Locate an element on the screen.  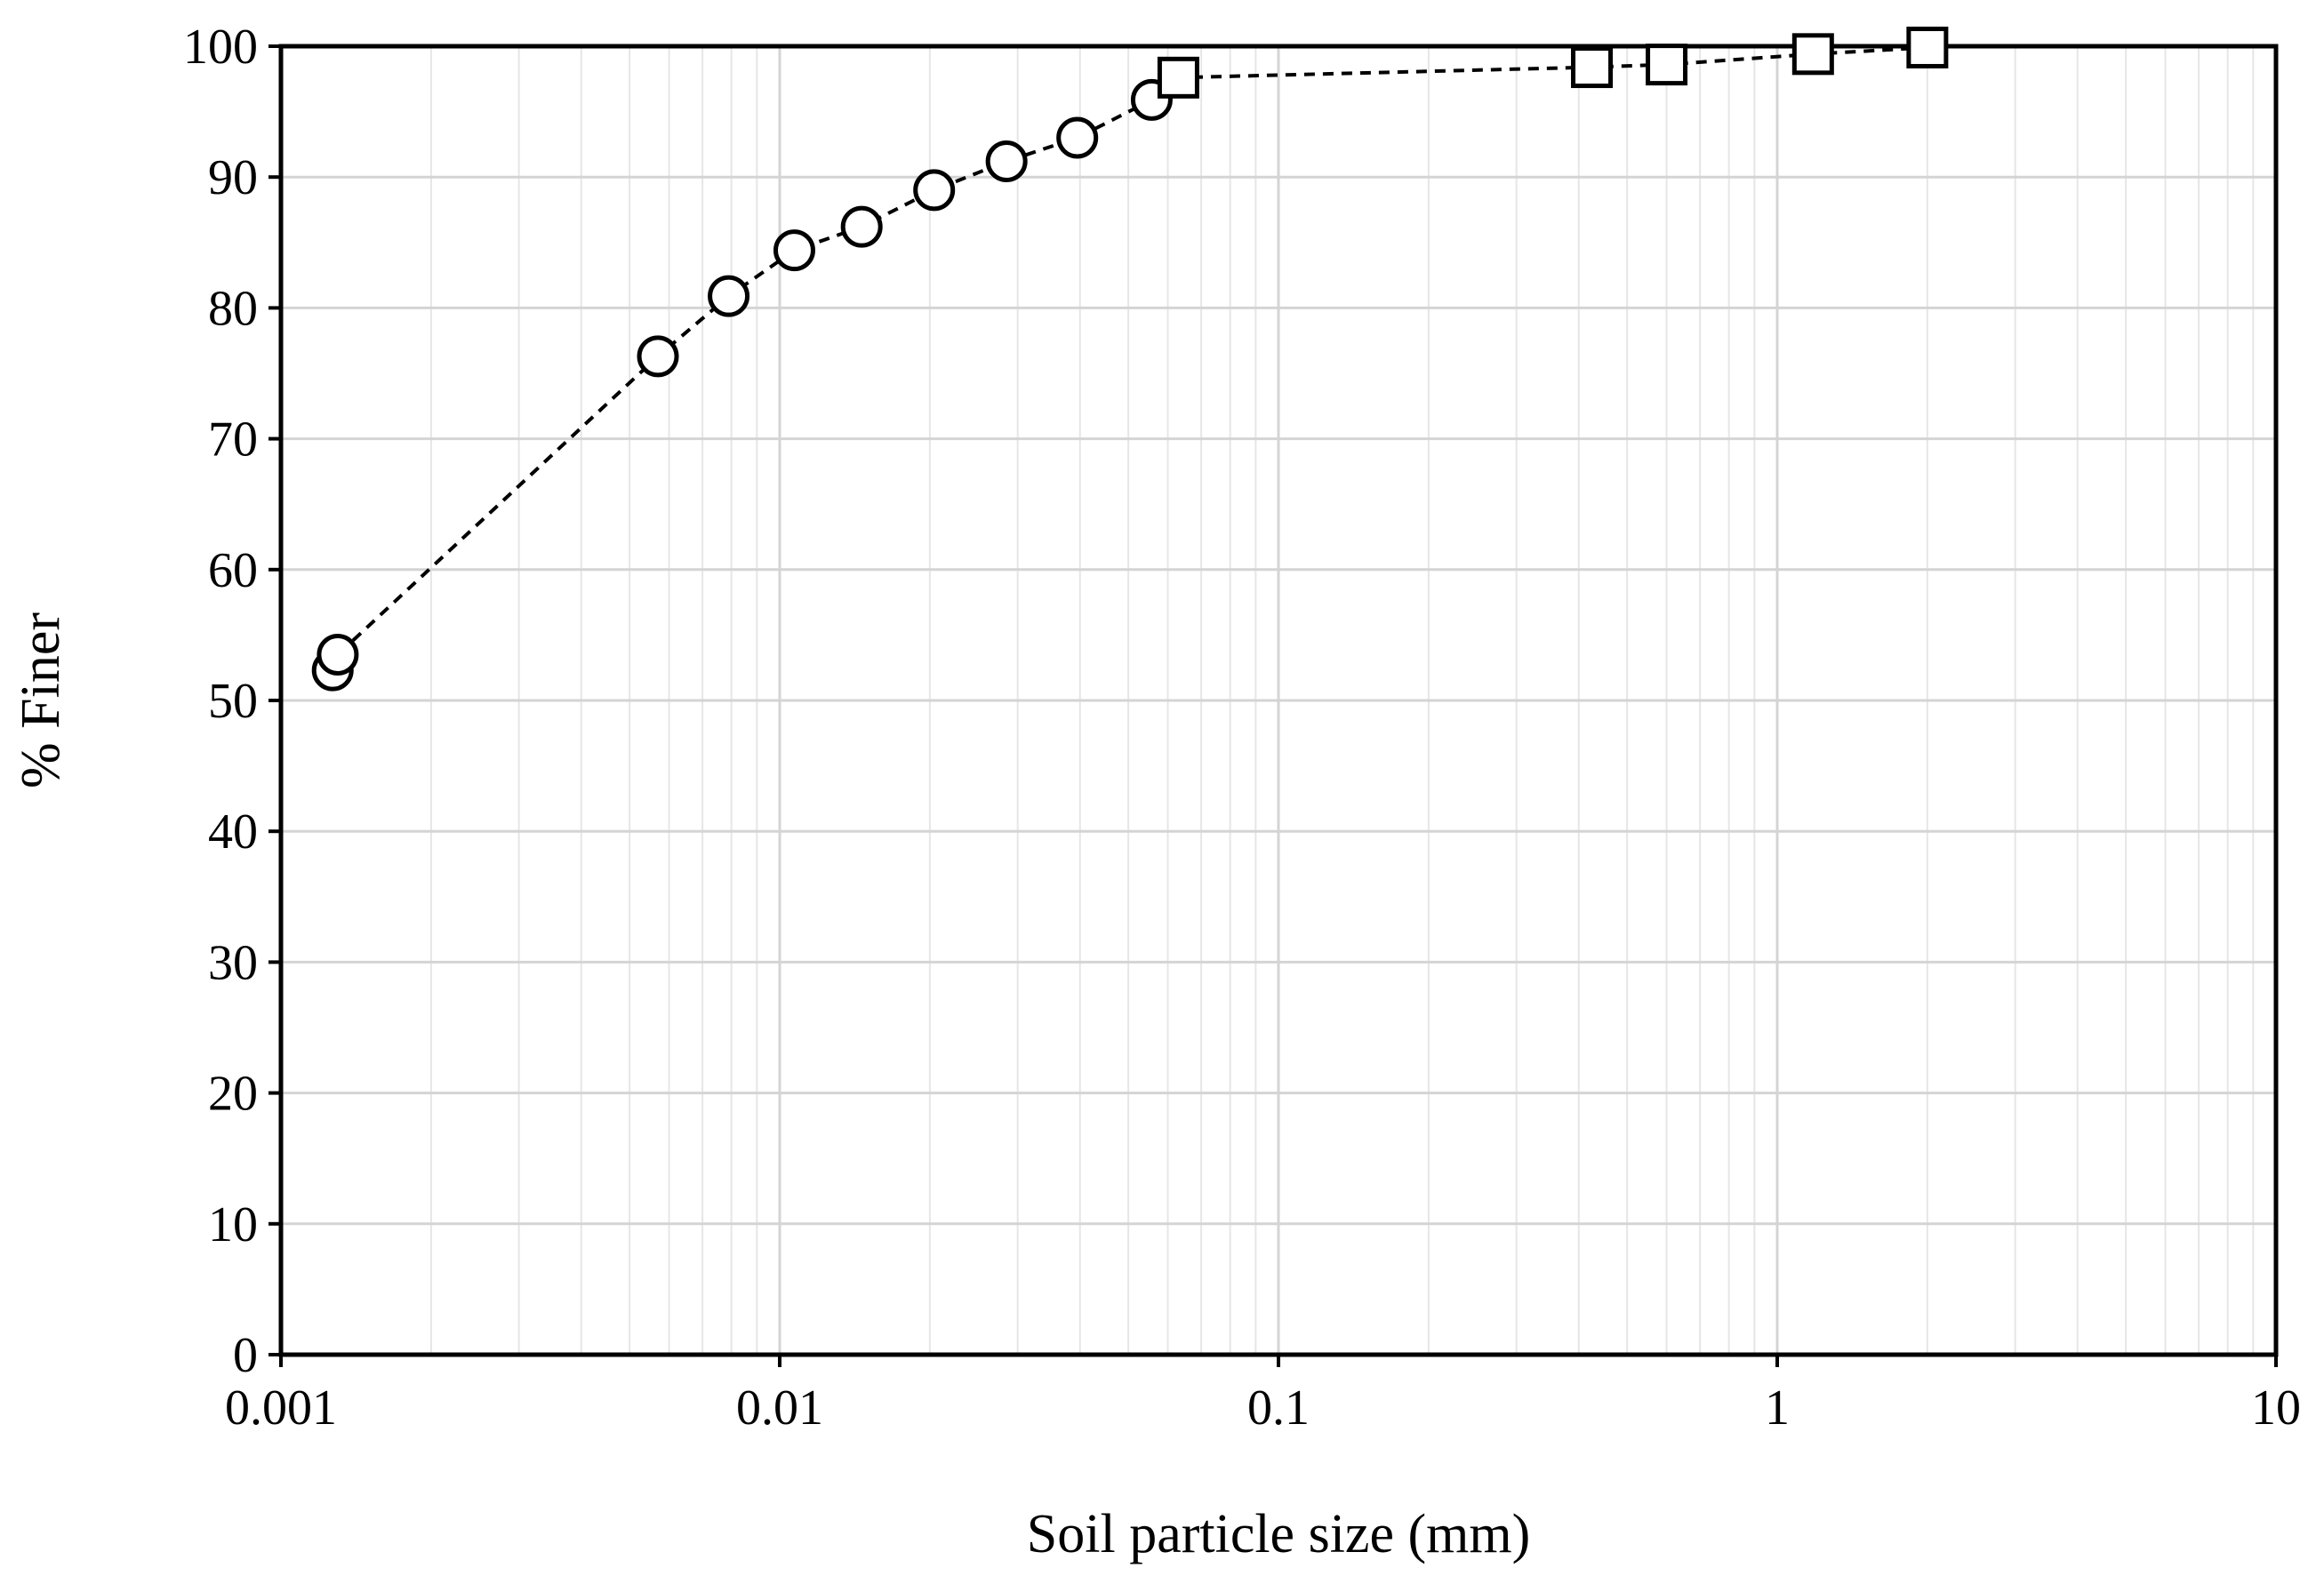
x-tick-label: 0.01 is located at coordinates (779, 1408).